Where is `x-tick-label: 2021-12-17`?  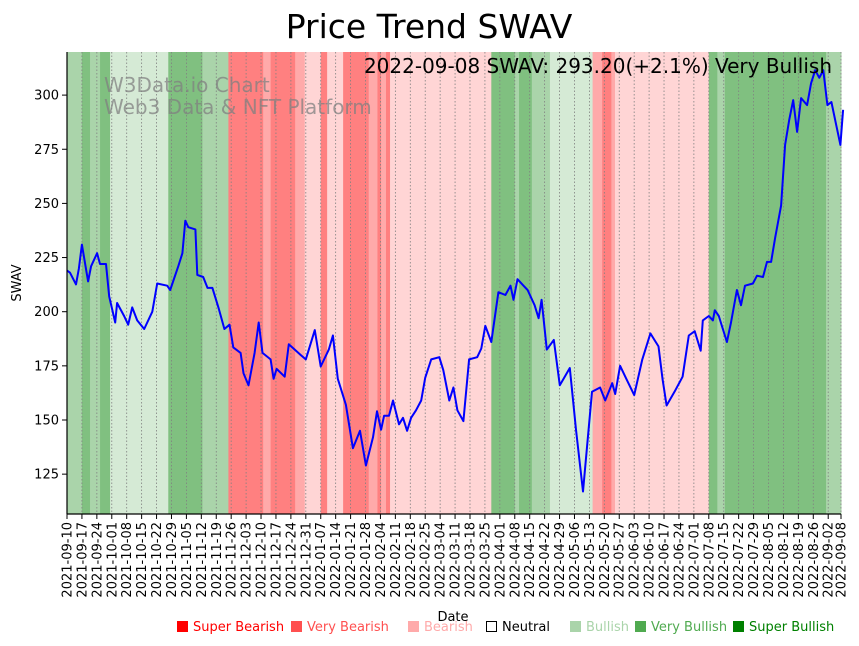
x-tick-label: 2021-12-17 is located at coordinates (276, 560).